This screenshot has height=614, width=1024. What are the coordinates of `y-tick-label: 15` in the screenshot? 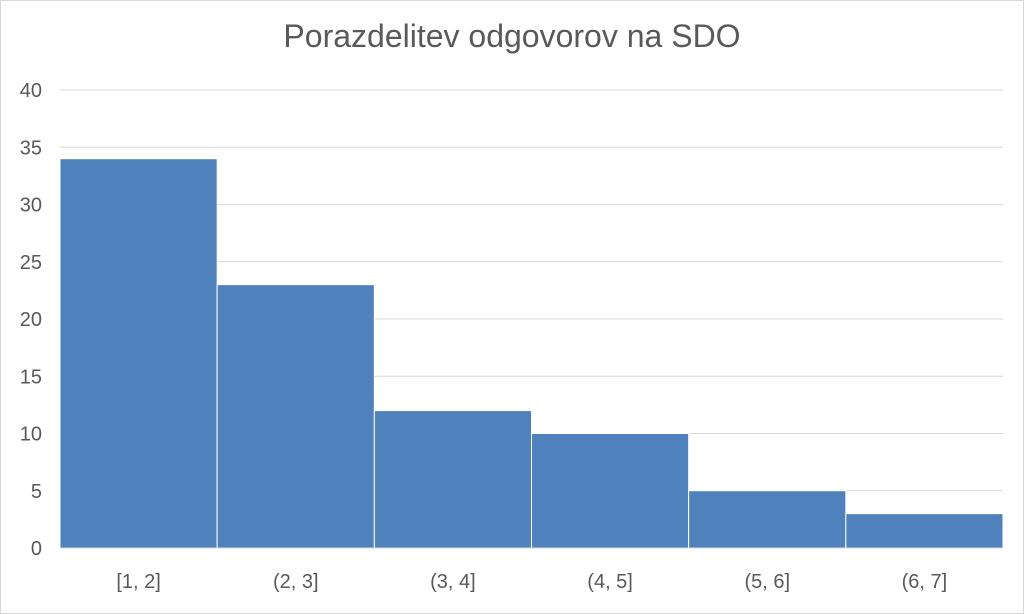 It's located at (31, 377).